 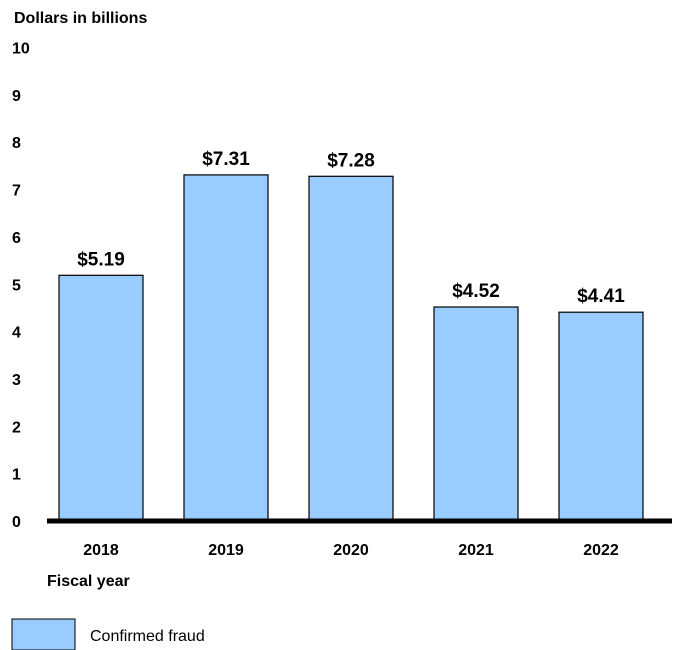 I want to click on y-tick-label: 3, so click(x=16, y=380).